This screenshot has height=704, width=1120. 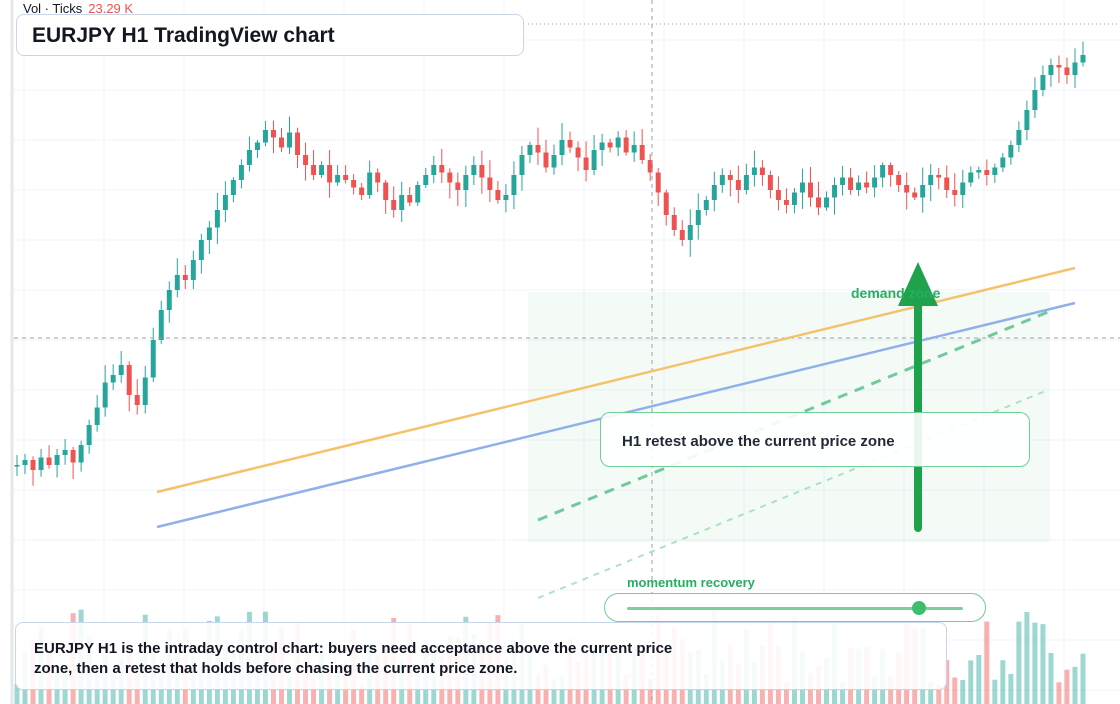 I want to click on volume-legend-label: Vol · Ticks, so click(x=53, y=8).